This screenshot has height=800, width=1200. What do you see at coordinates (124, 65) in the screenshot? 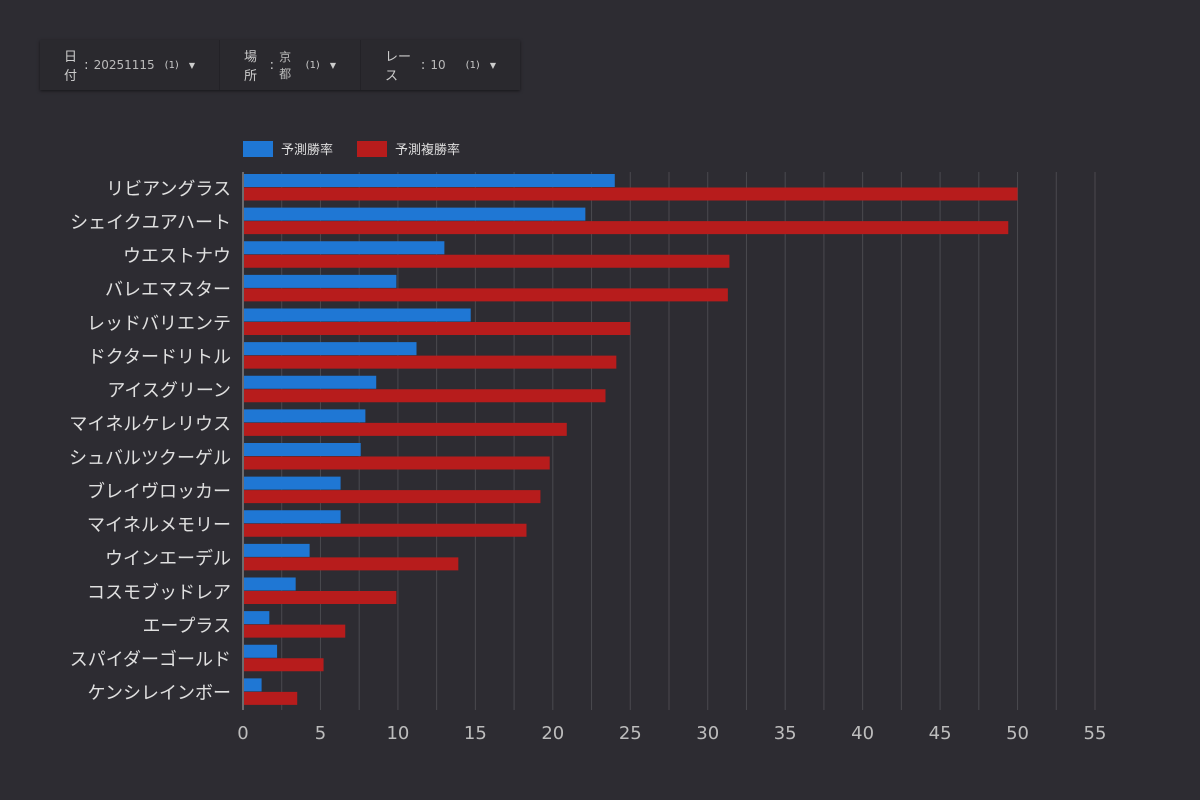
I see `filter-value: 20251115` at bounding box center [124, 65].